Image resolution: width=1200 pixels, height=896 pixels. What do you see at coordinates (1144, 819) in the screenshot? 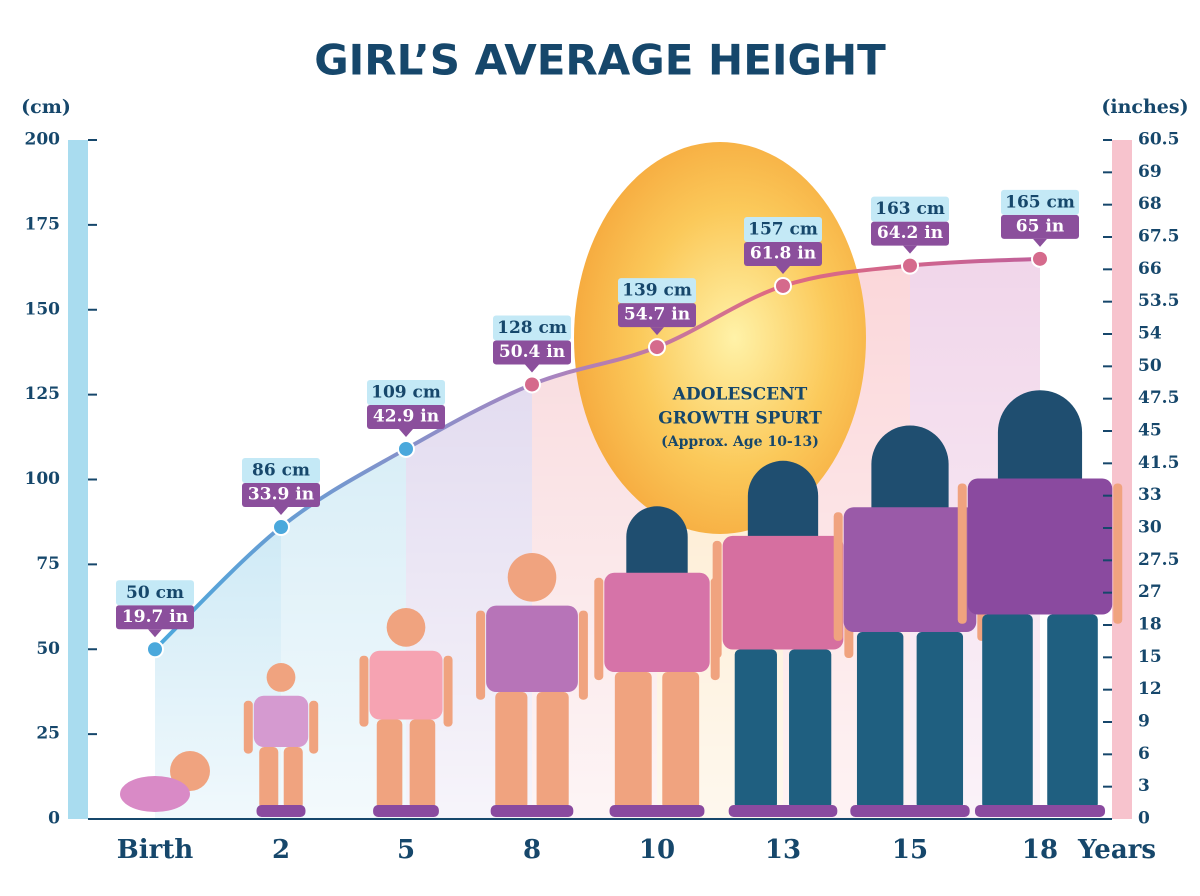
I see `y2-tick-label: 0` at bounding box center [1144, 819].